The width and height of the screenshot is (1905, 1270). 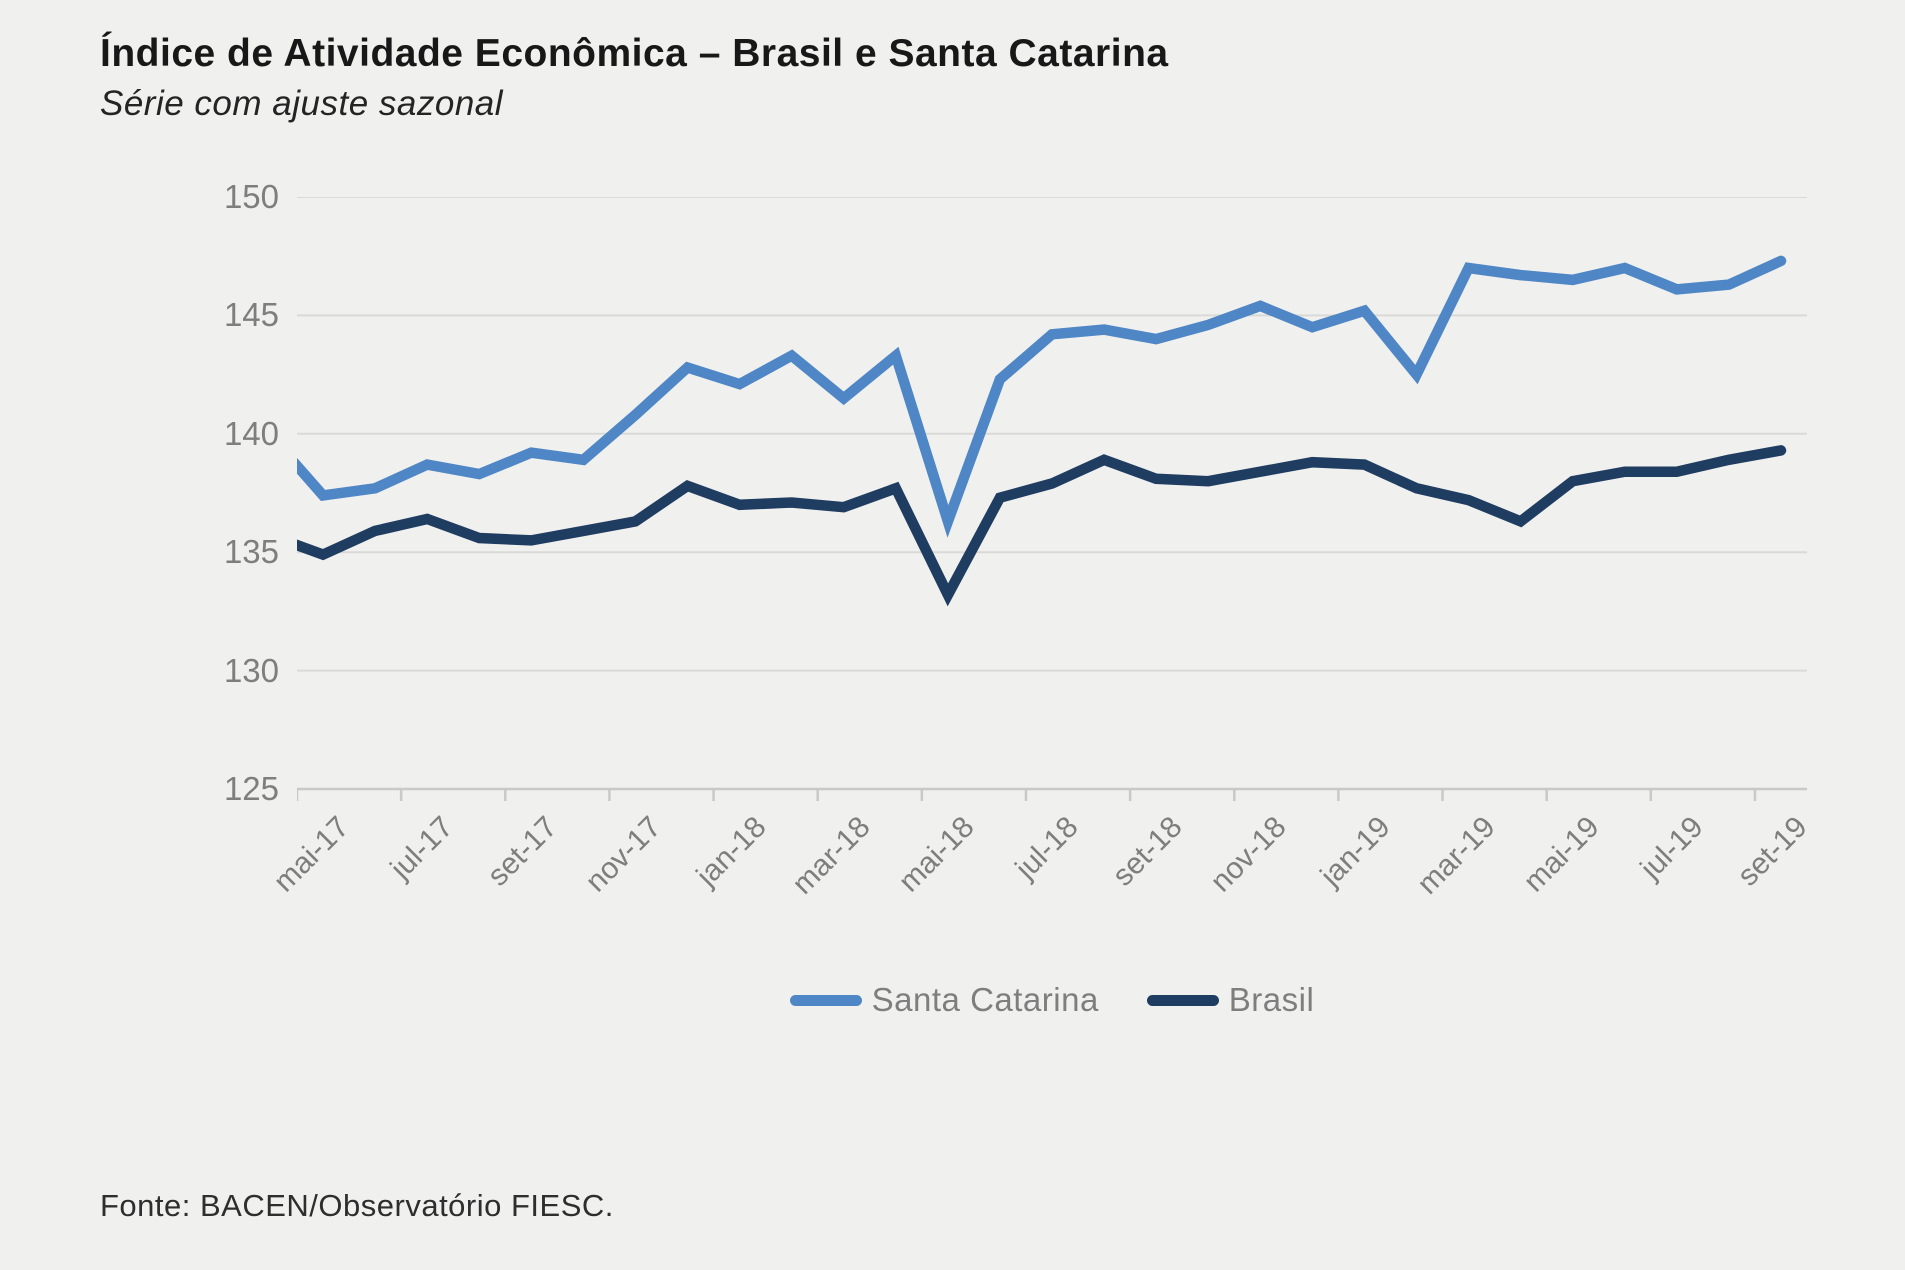 I want to click on legend-item-santa-catarina: Santa Catarina, so click(x=944, y=1000).